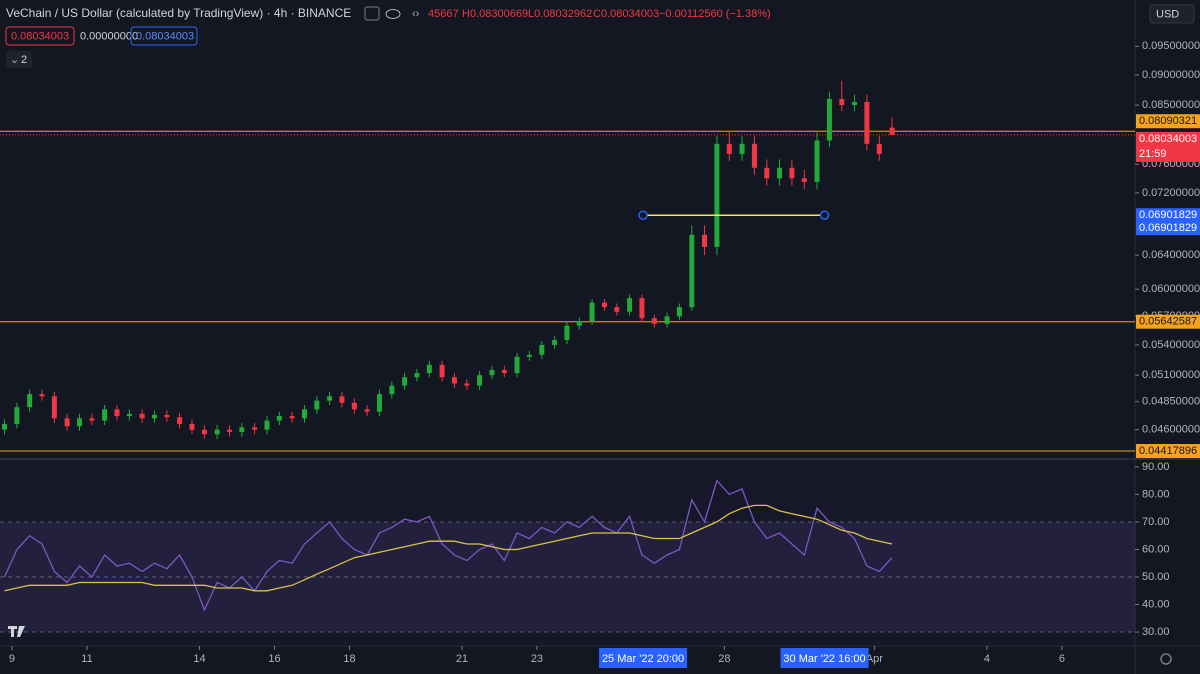 The height and width of the screenshot is (674, 1200). I want to click on rsi-line, so click(448, 545).